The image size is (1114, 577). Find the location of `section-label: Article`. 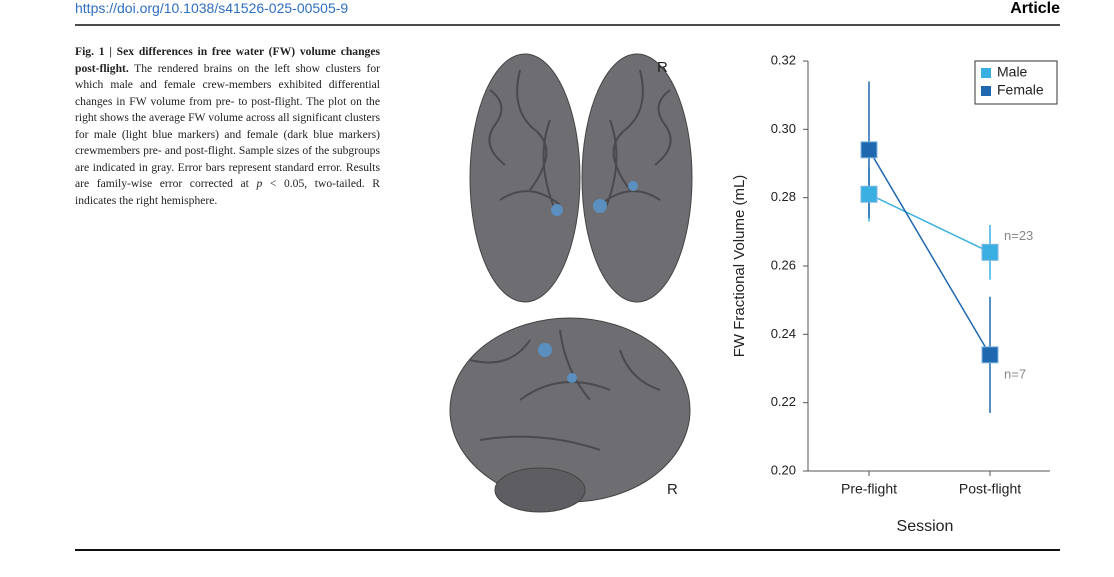

section-label: Article is located at coordinates (1035, 8).